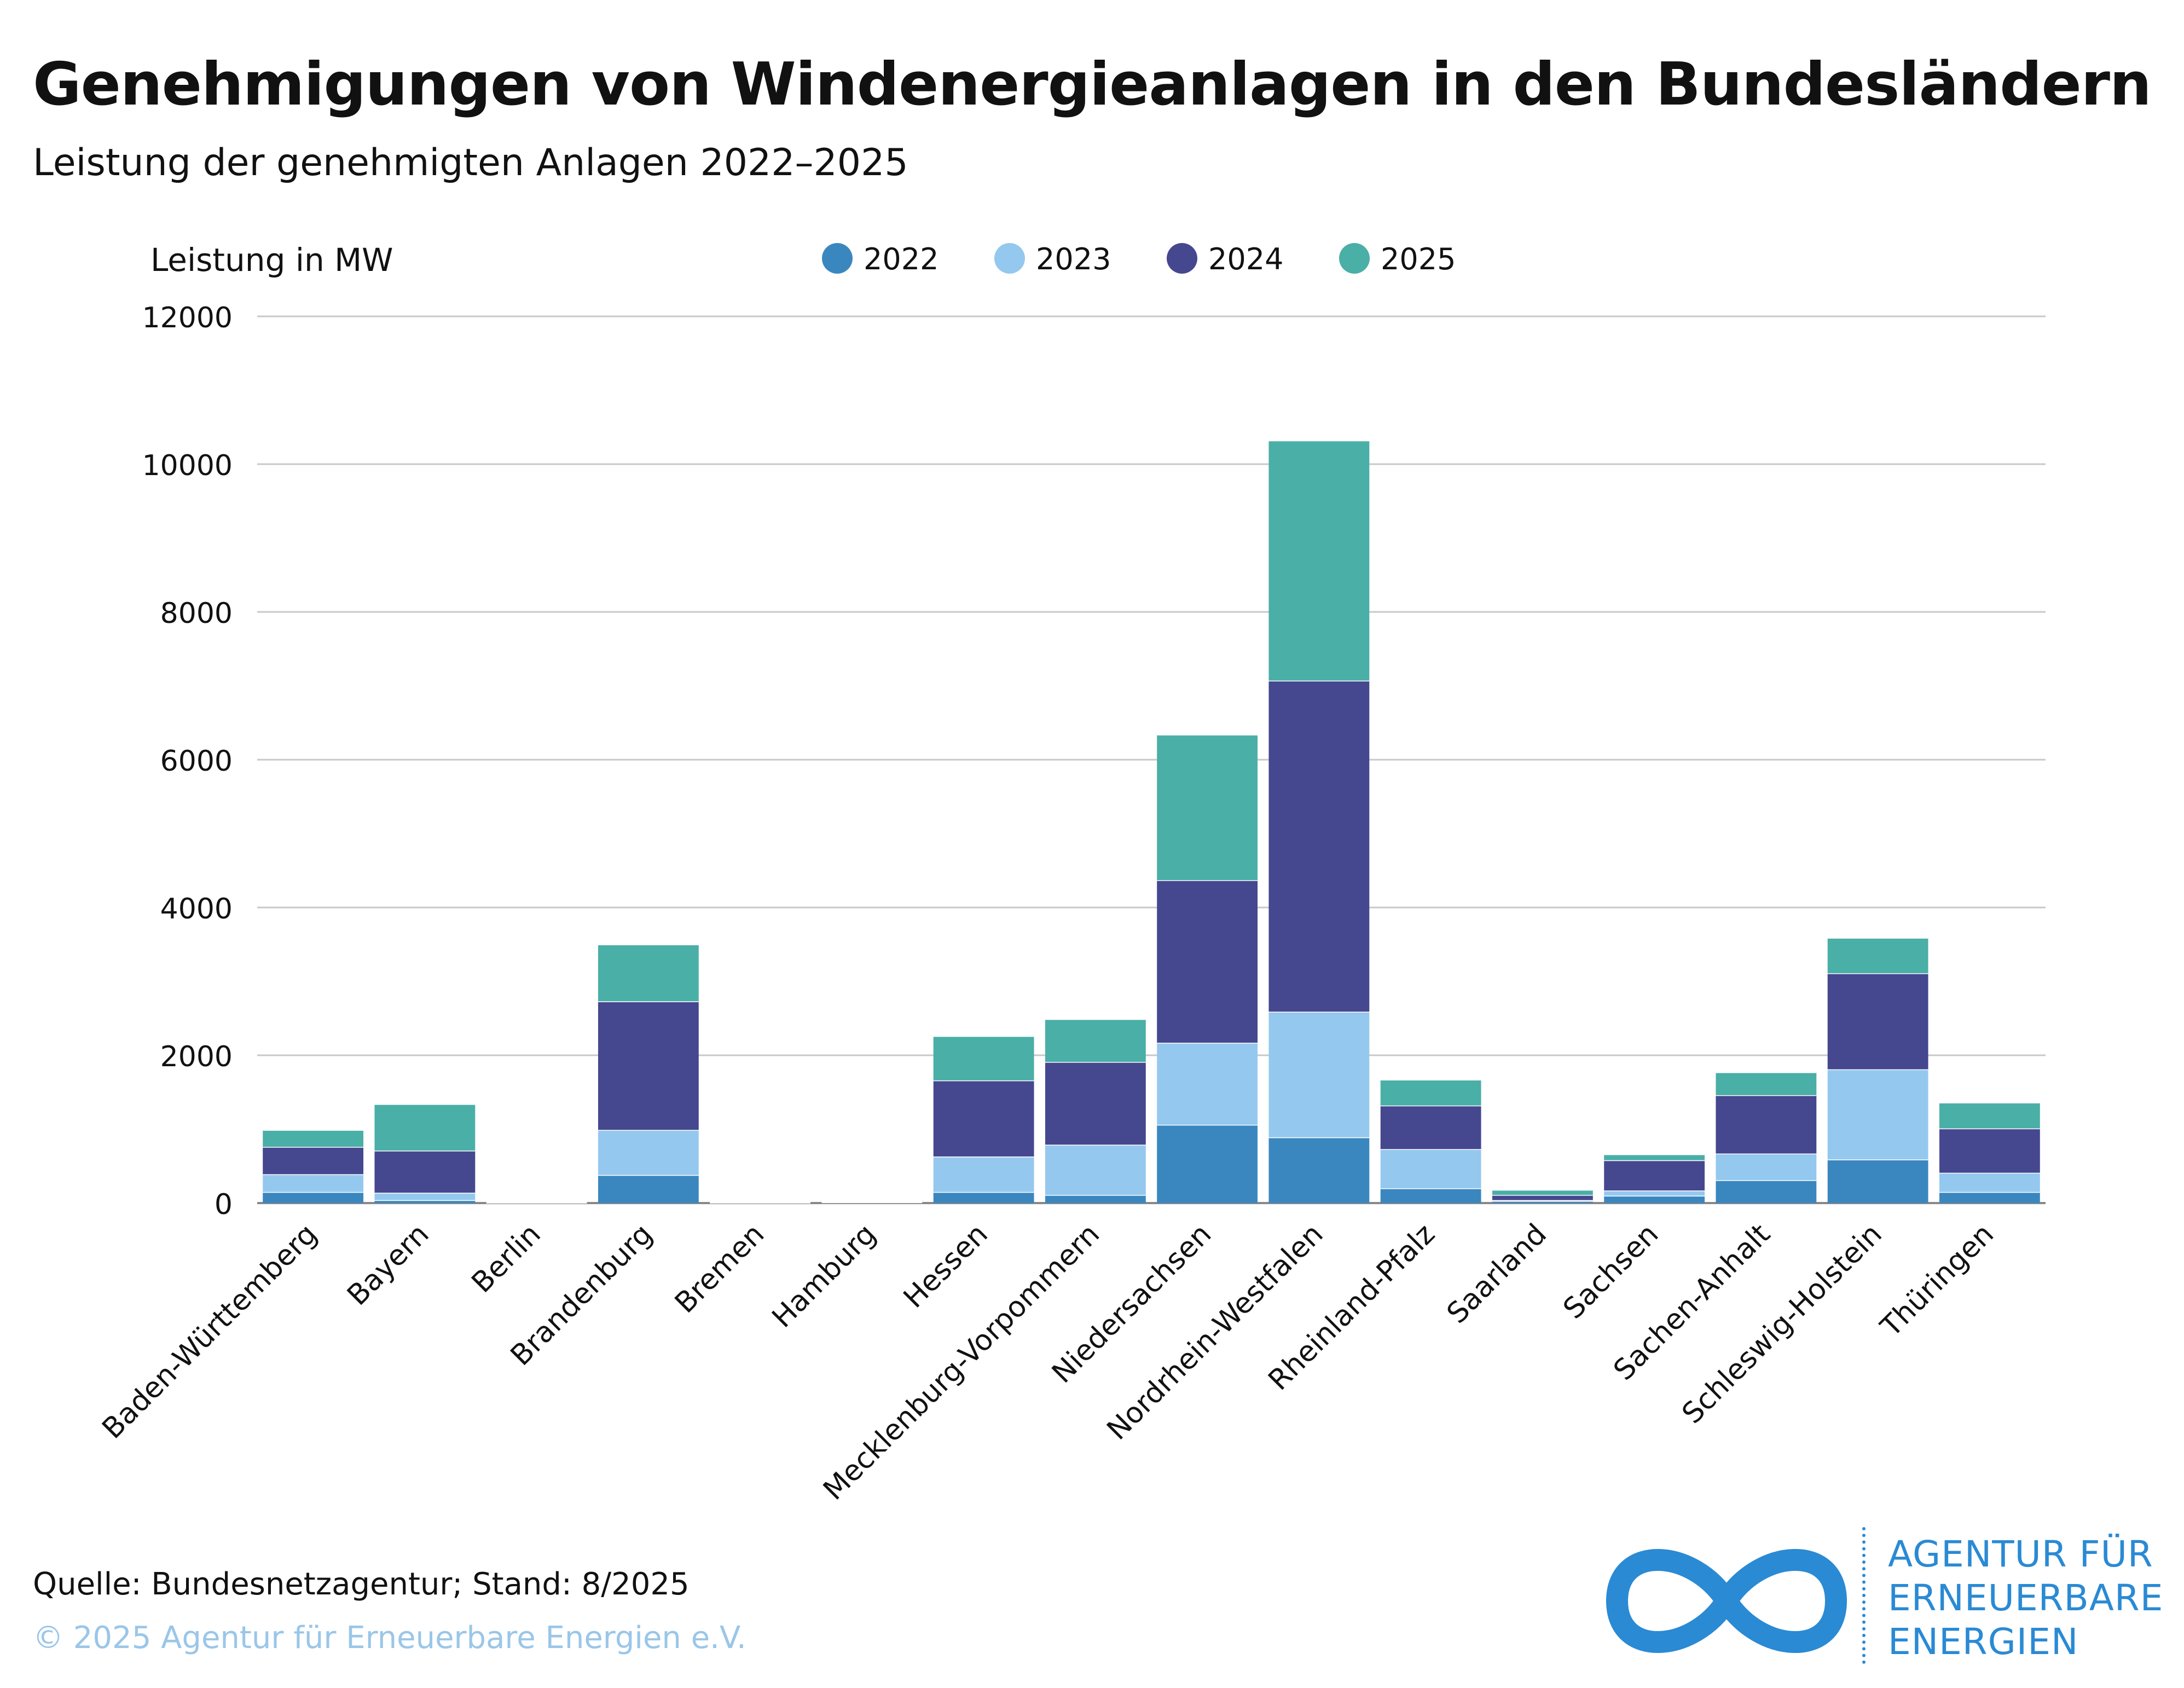 This screenshot has width=2184, height=1688. Describe the element at coordinates (1937, 1281) in the screenshot. I see `x-tick-label: Thüringen` at that location.